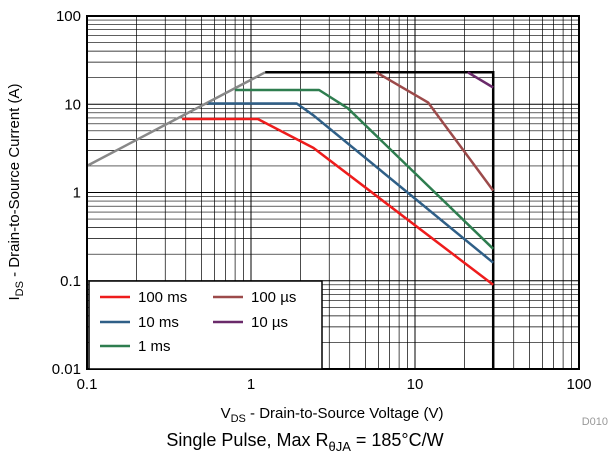 This screenshot has height=459, width=615. Describe the element at coordinates (339, 446) in the screenshot. I see `caption-sub: θJA` at that location.